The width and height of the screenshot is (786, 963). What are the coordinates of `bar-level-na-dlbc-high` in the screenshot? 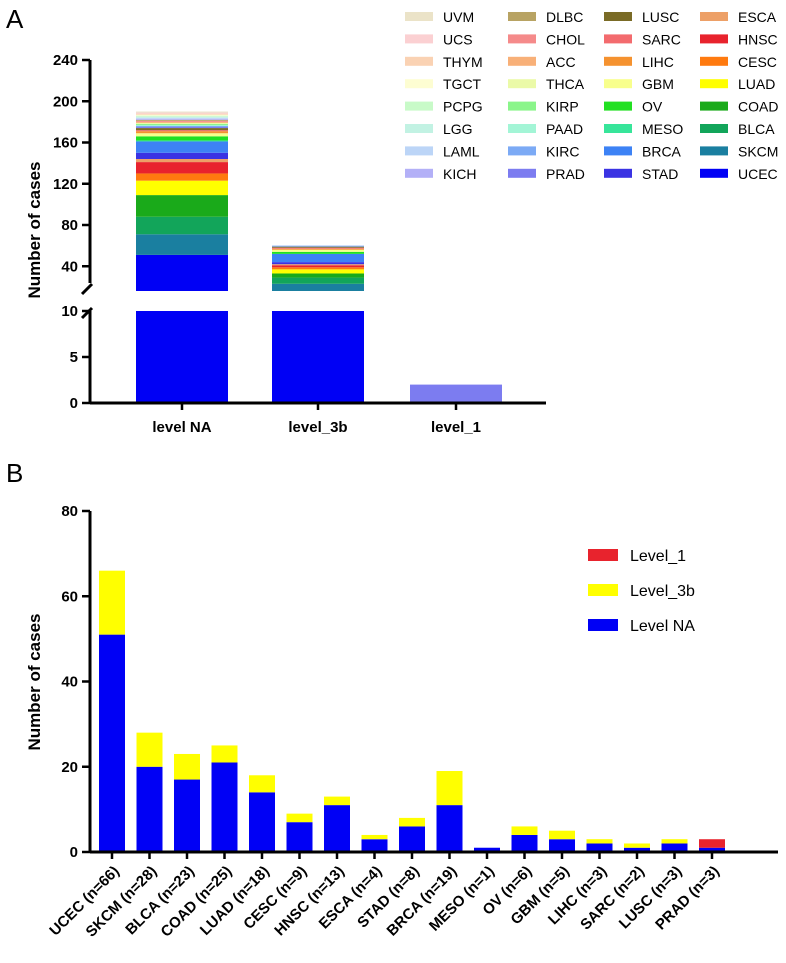 It's located at (182, 120).